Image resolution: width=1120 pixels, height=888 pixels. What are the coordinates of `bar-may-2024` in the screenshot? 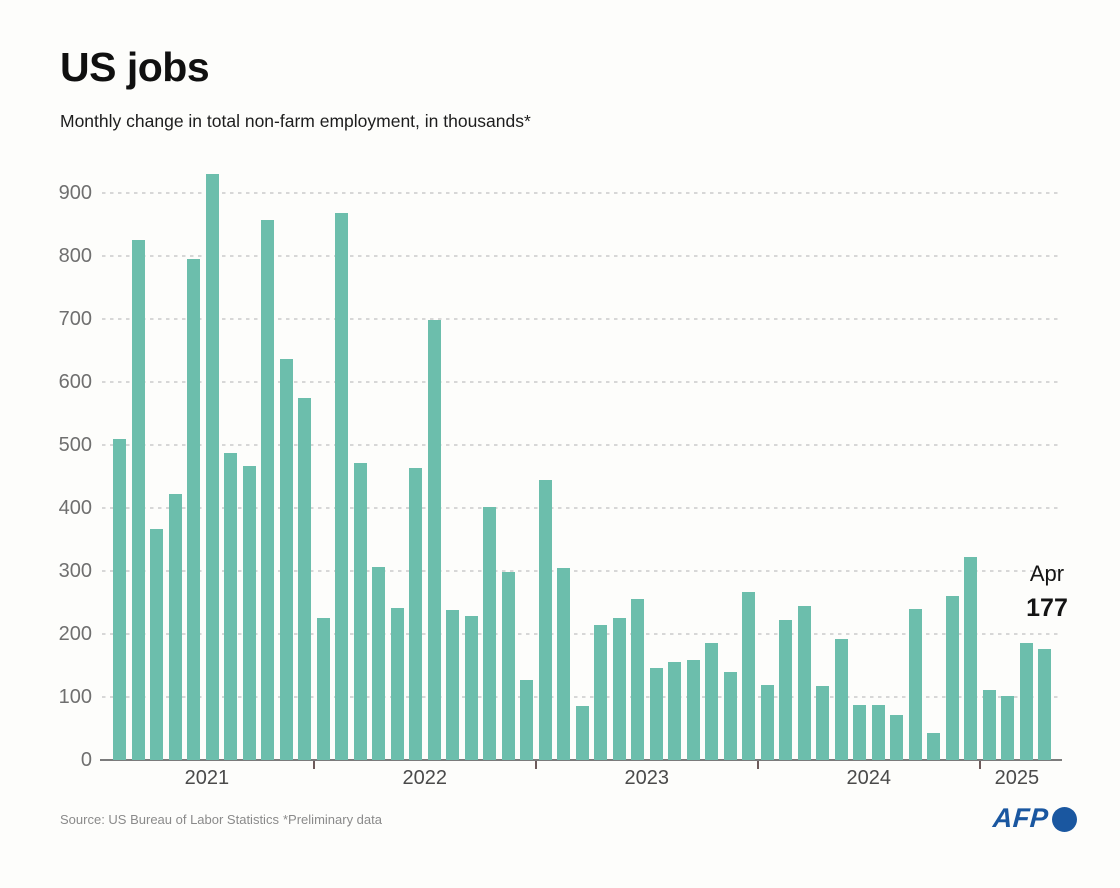 It's located at (841, 699).